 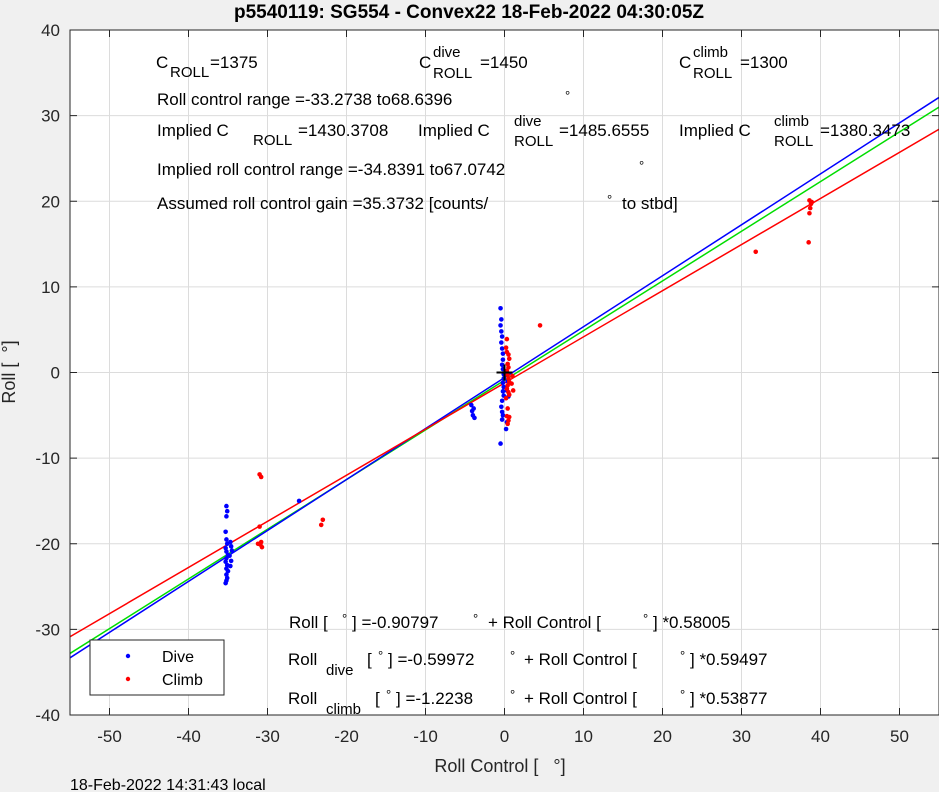 What do you see at coordinates (340, 670) in the screenshot?
I see `eq-dive-sub: dive` at bounding box center [340, 670].